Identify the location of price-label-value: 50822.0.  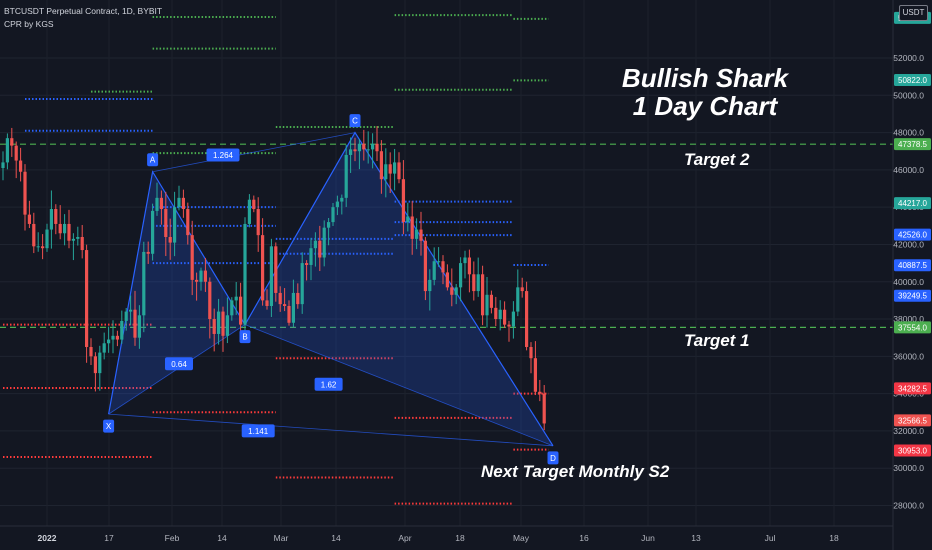
(912, 80).